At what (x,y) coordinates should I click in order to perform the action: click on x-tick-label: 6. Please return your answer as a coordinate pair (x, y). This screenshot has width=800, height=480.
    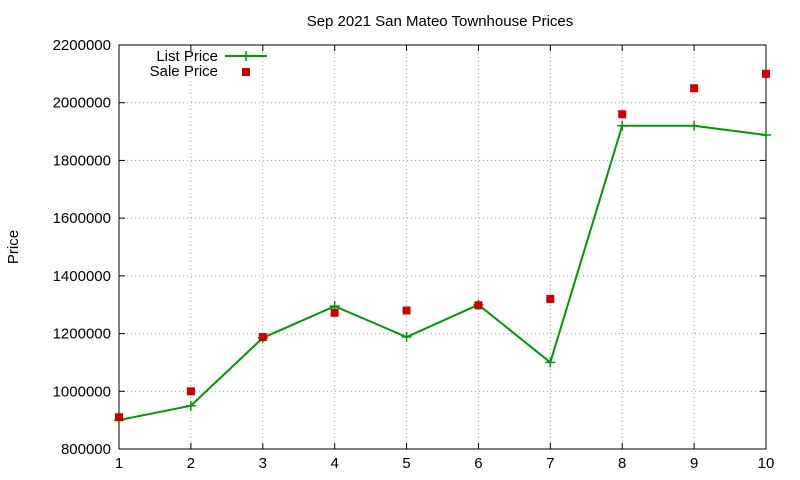
    Looking at the image, I should click on (478, 463).